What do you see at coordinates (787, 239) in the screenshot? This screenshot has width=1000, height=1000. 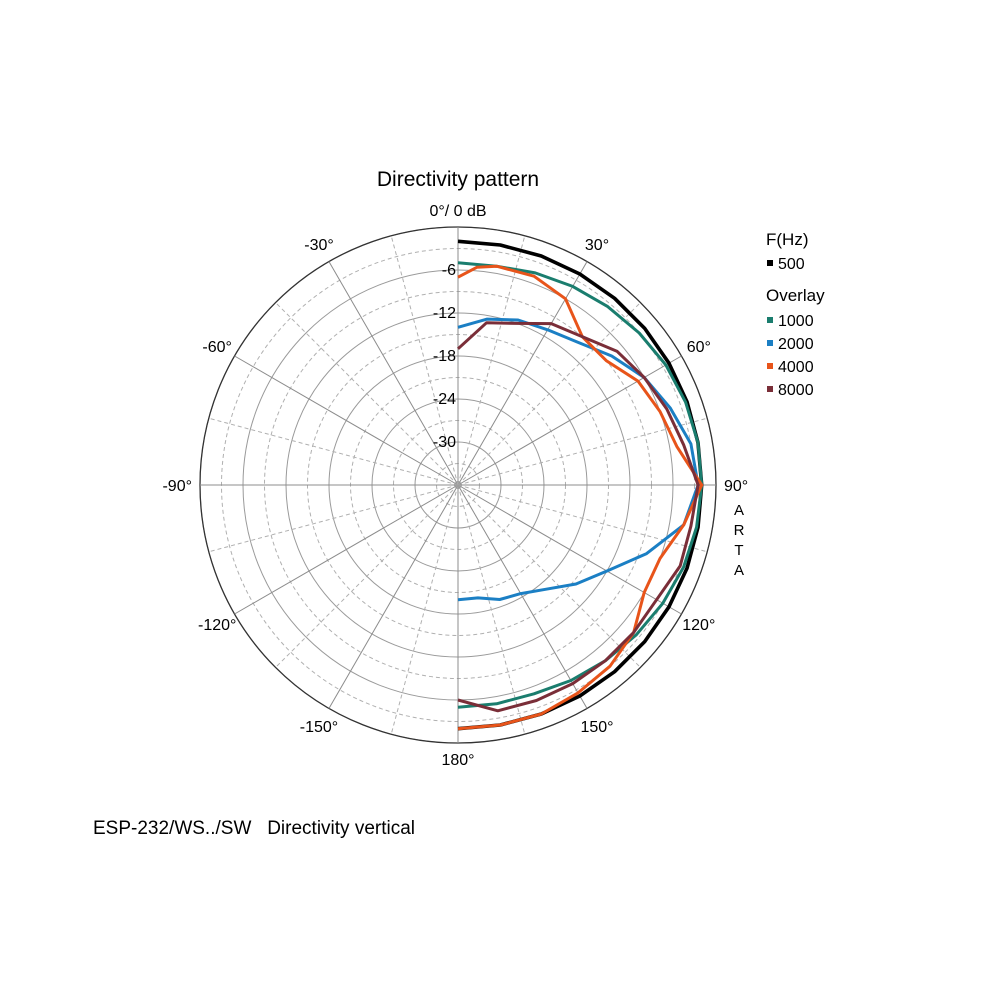 I see `legend-header: F(Hz)` at bounding box center [787, 239].